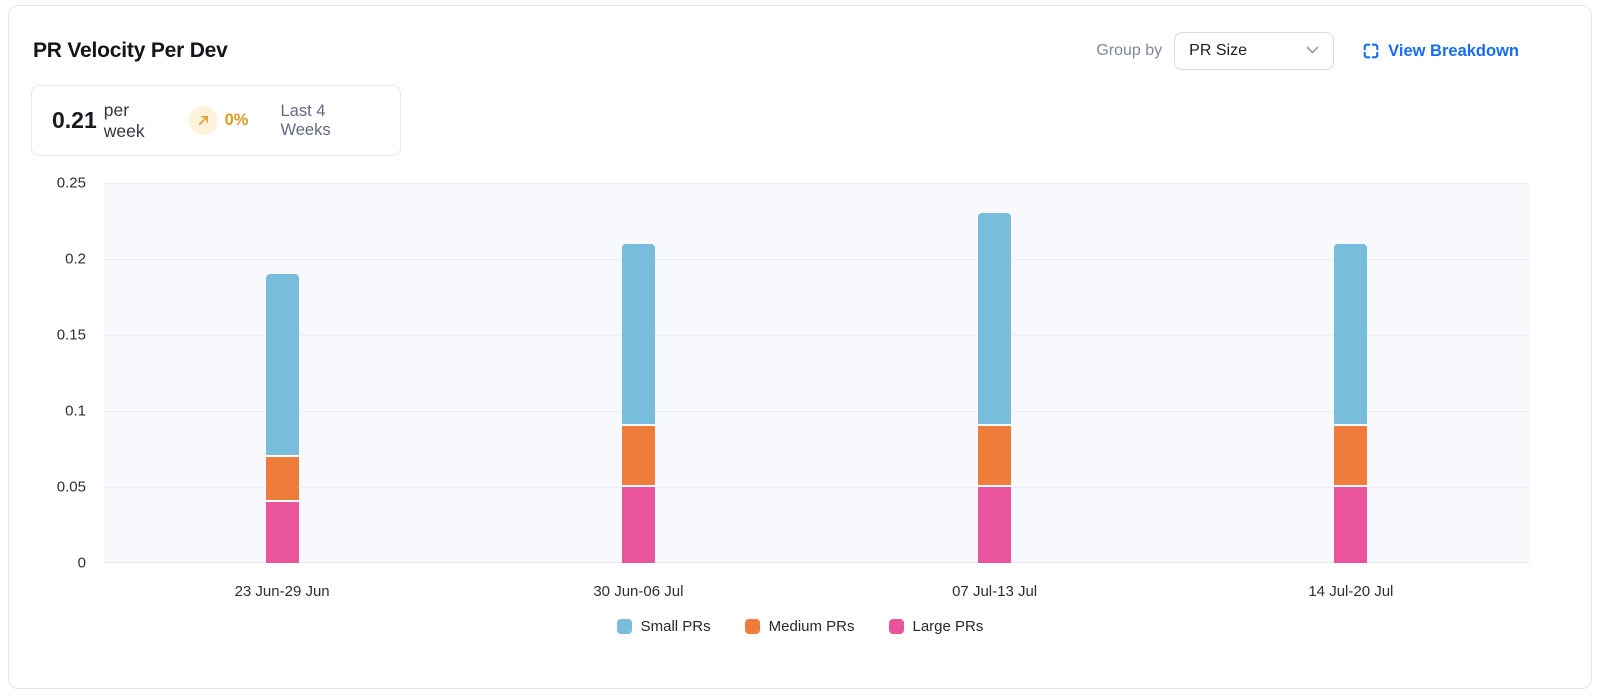 This screenshot has width=1600, height=699. Describe the element at coordinates (1351, 591) in the screenshot. I see `x-tick-label: 14 Jul-20 Jul` at that location.